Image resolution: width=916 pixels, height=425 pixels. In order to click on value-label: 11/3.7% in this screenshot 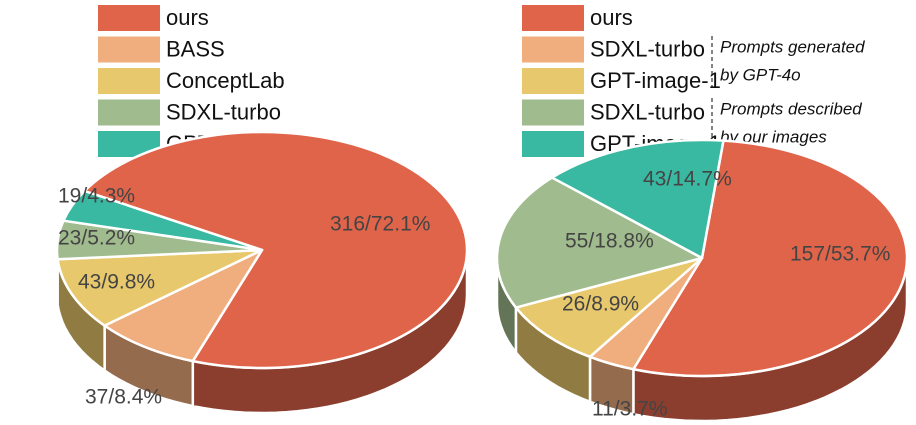, I will do `click(630, 409)`.